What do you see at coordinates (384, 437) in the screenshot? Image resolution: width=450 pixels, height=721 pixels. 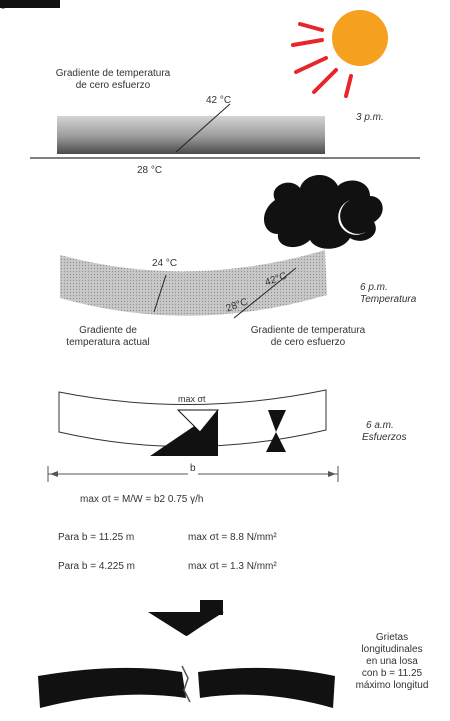 I see `caption-6am: Esfuerzos` at bounding box center [384, 437].